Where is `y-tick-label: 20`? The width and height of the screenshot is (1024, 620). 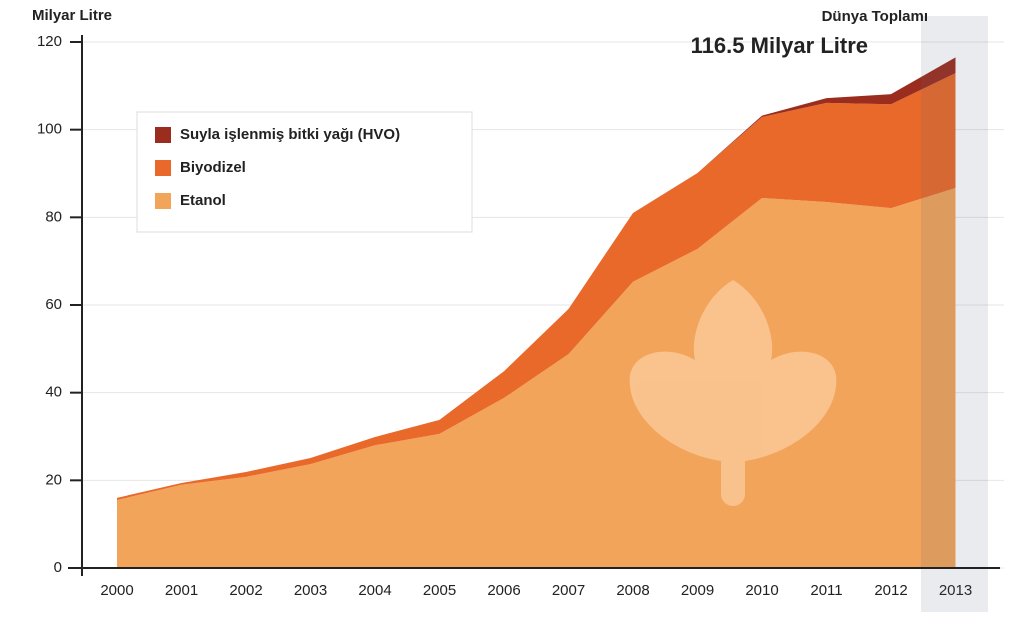
y-tick-label: 20 is located at coordinates (53, 479).